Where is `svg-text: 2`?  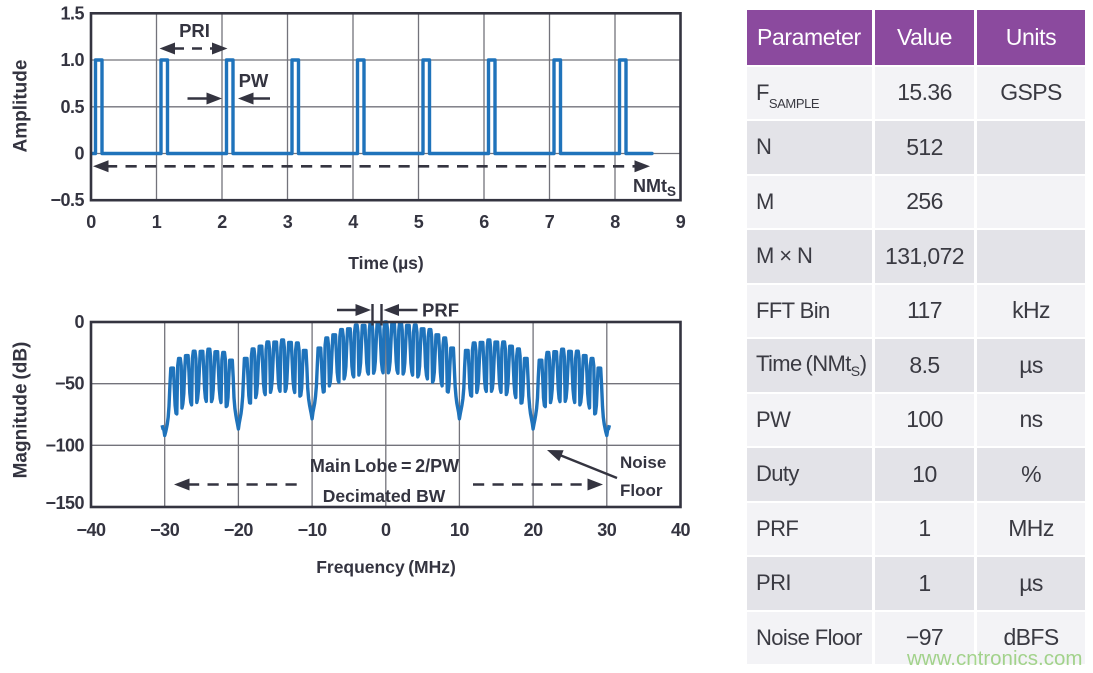
svg-text: 2 is located at coordinates (222, 222).